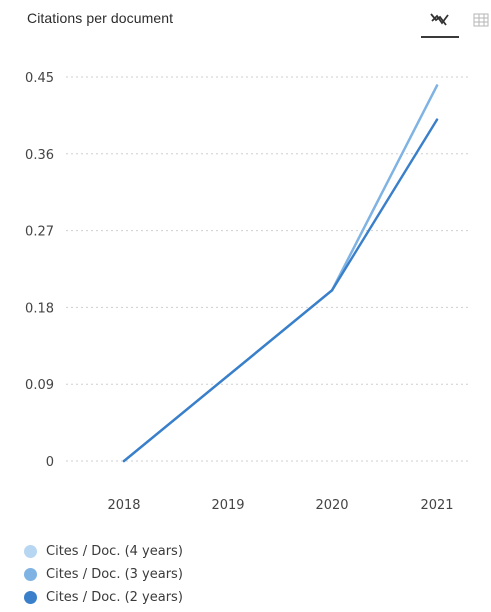 This screenshot has height=612, width=491. What do you see at coordinates (114, 551) in the screenshot?
I see `legend-label: Cites / Doc. (4 years)` at bounding box center [114, 551].